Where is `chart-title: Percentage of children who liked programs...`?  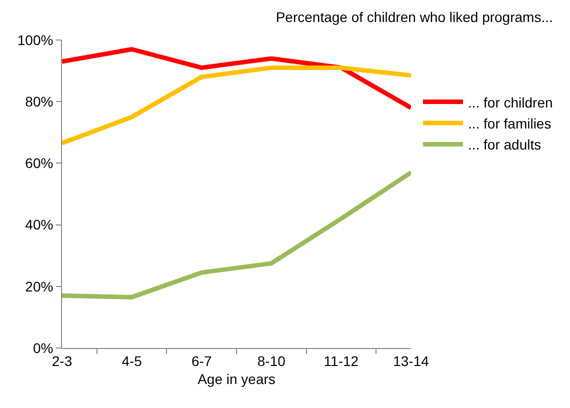
chart-title: Percentage of children who liked programs... is located at coordinates (414, 17).